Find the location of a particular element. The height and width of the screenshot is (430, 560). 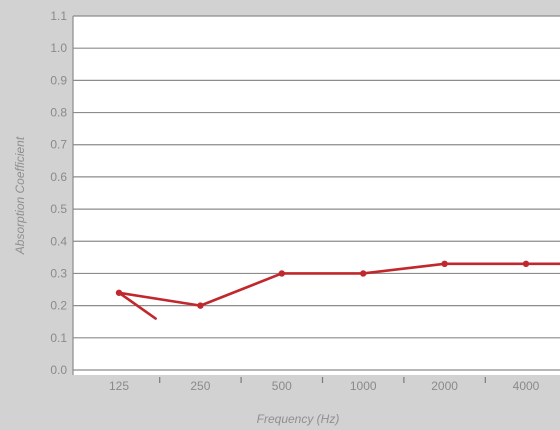

y-tick-label: 1.1 is located at coordinates (58, 16).